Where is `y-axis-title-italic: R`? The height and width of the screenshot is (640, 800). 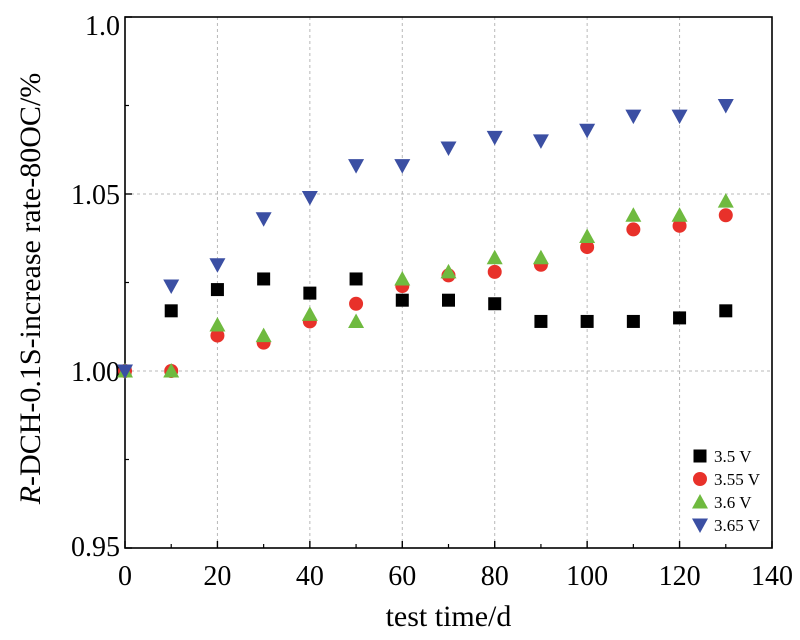 y-axis-title-italic: R is located at coordinates (30, 495).